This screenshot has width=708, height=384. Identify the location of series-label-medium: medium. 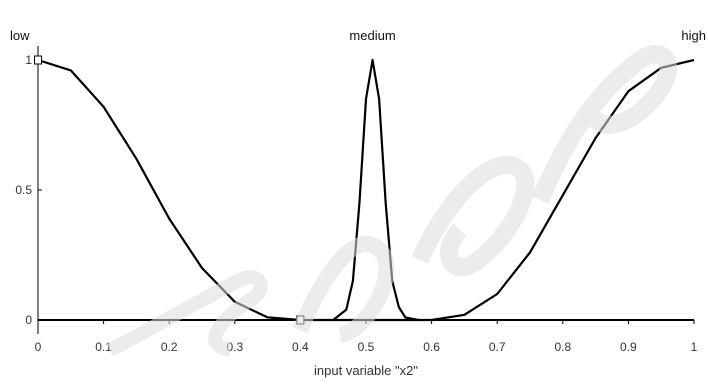
(372, 35).